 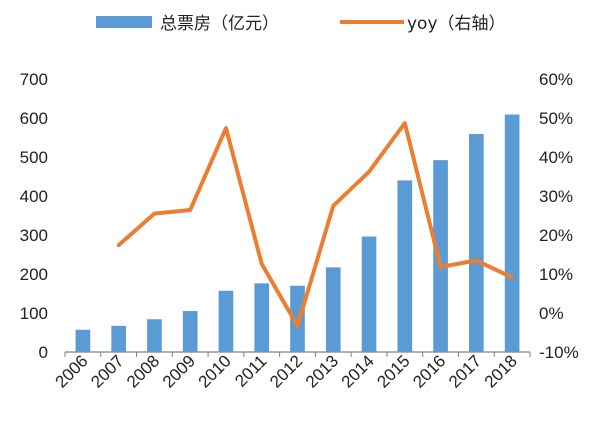 What do you see at coordinates (556, 235) in the screenshot?
I see `right-tick-label: 20%` at bounding box center [556, 235].